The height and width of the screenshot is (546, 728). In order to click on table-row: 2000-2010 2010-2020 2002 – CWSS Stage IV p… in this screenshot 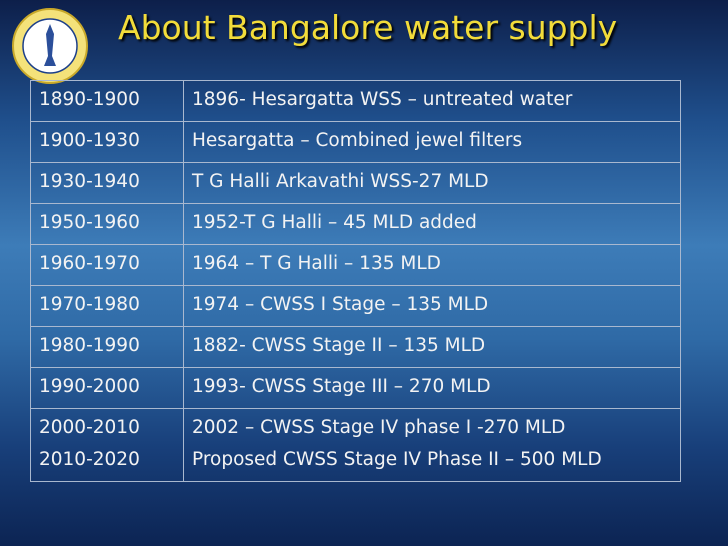, I will do `click(355, 445)`.